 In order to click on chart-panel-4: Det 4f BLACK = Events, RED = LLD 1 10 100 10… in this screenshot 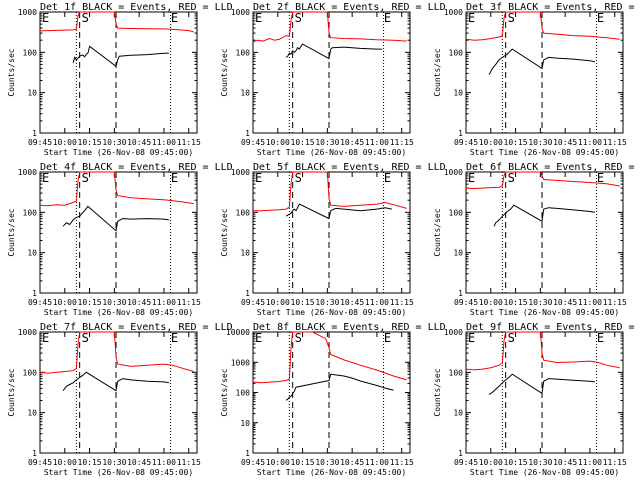, I will do `click(120, 239)`.